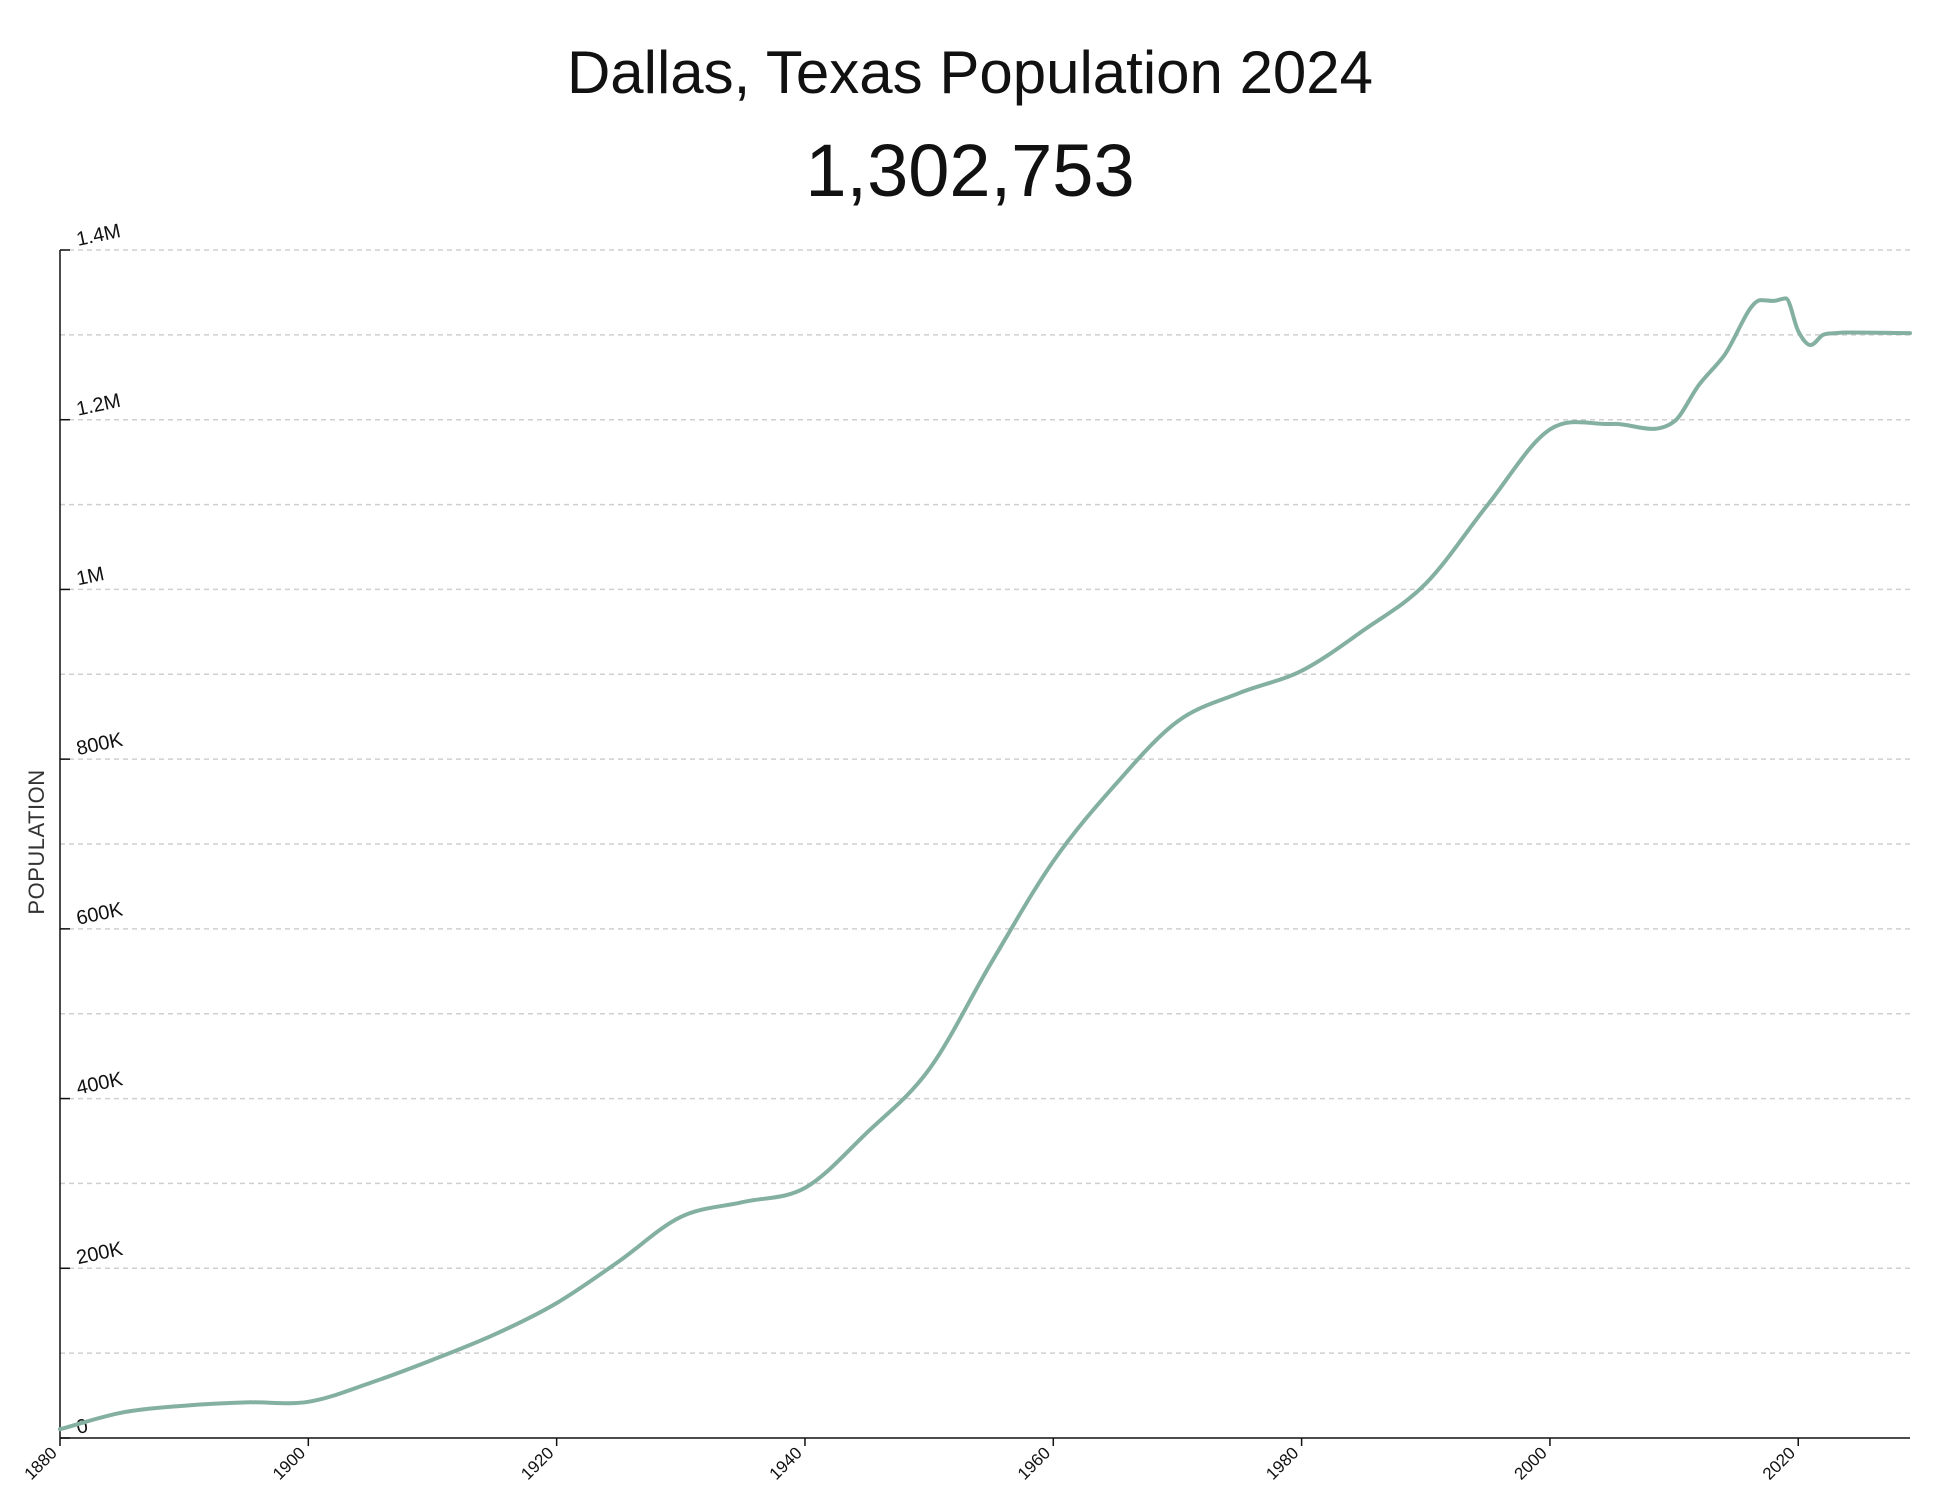 The height and width of the screenshot is (1506, 1940). I want to click on y-axis-title: POPULATION, so click(36, 841).